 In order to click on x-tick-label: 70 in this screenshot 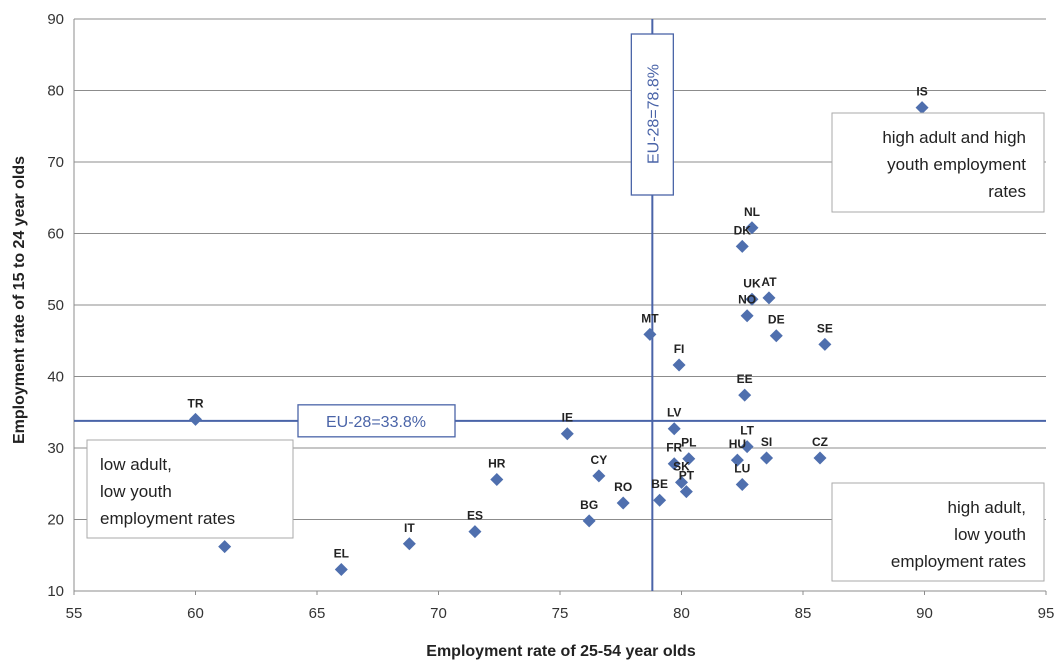, I will do `click(438, 613)`.